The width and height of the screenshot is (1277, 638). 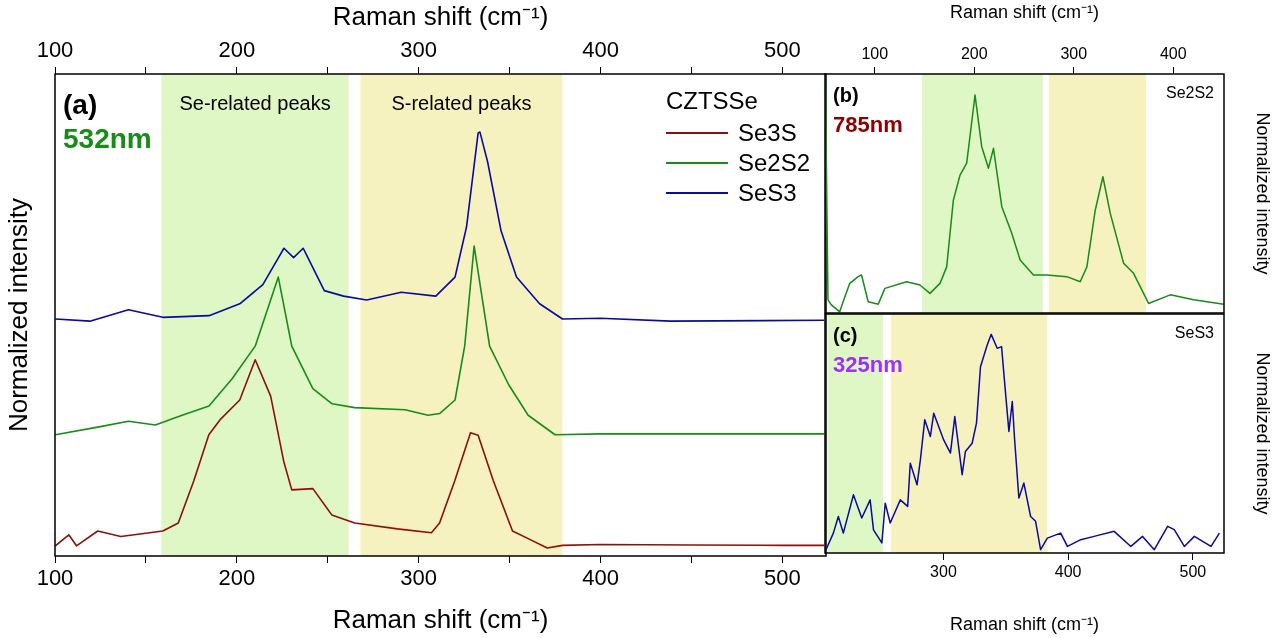 I want to click on annotation: 785nm, so click(x=868, y=125).